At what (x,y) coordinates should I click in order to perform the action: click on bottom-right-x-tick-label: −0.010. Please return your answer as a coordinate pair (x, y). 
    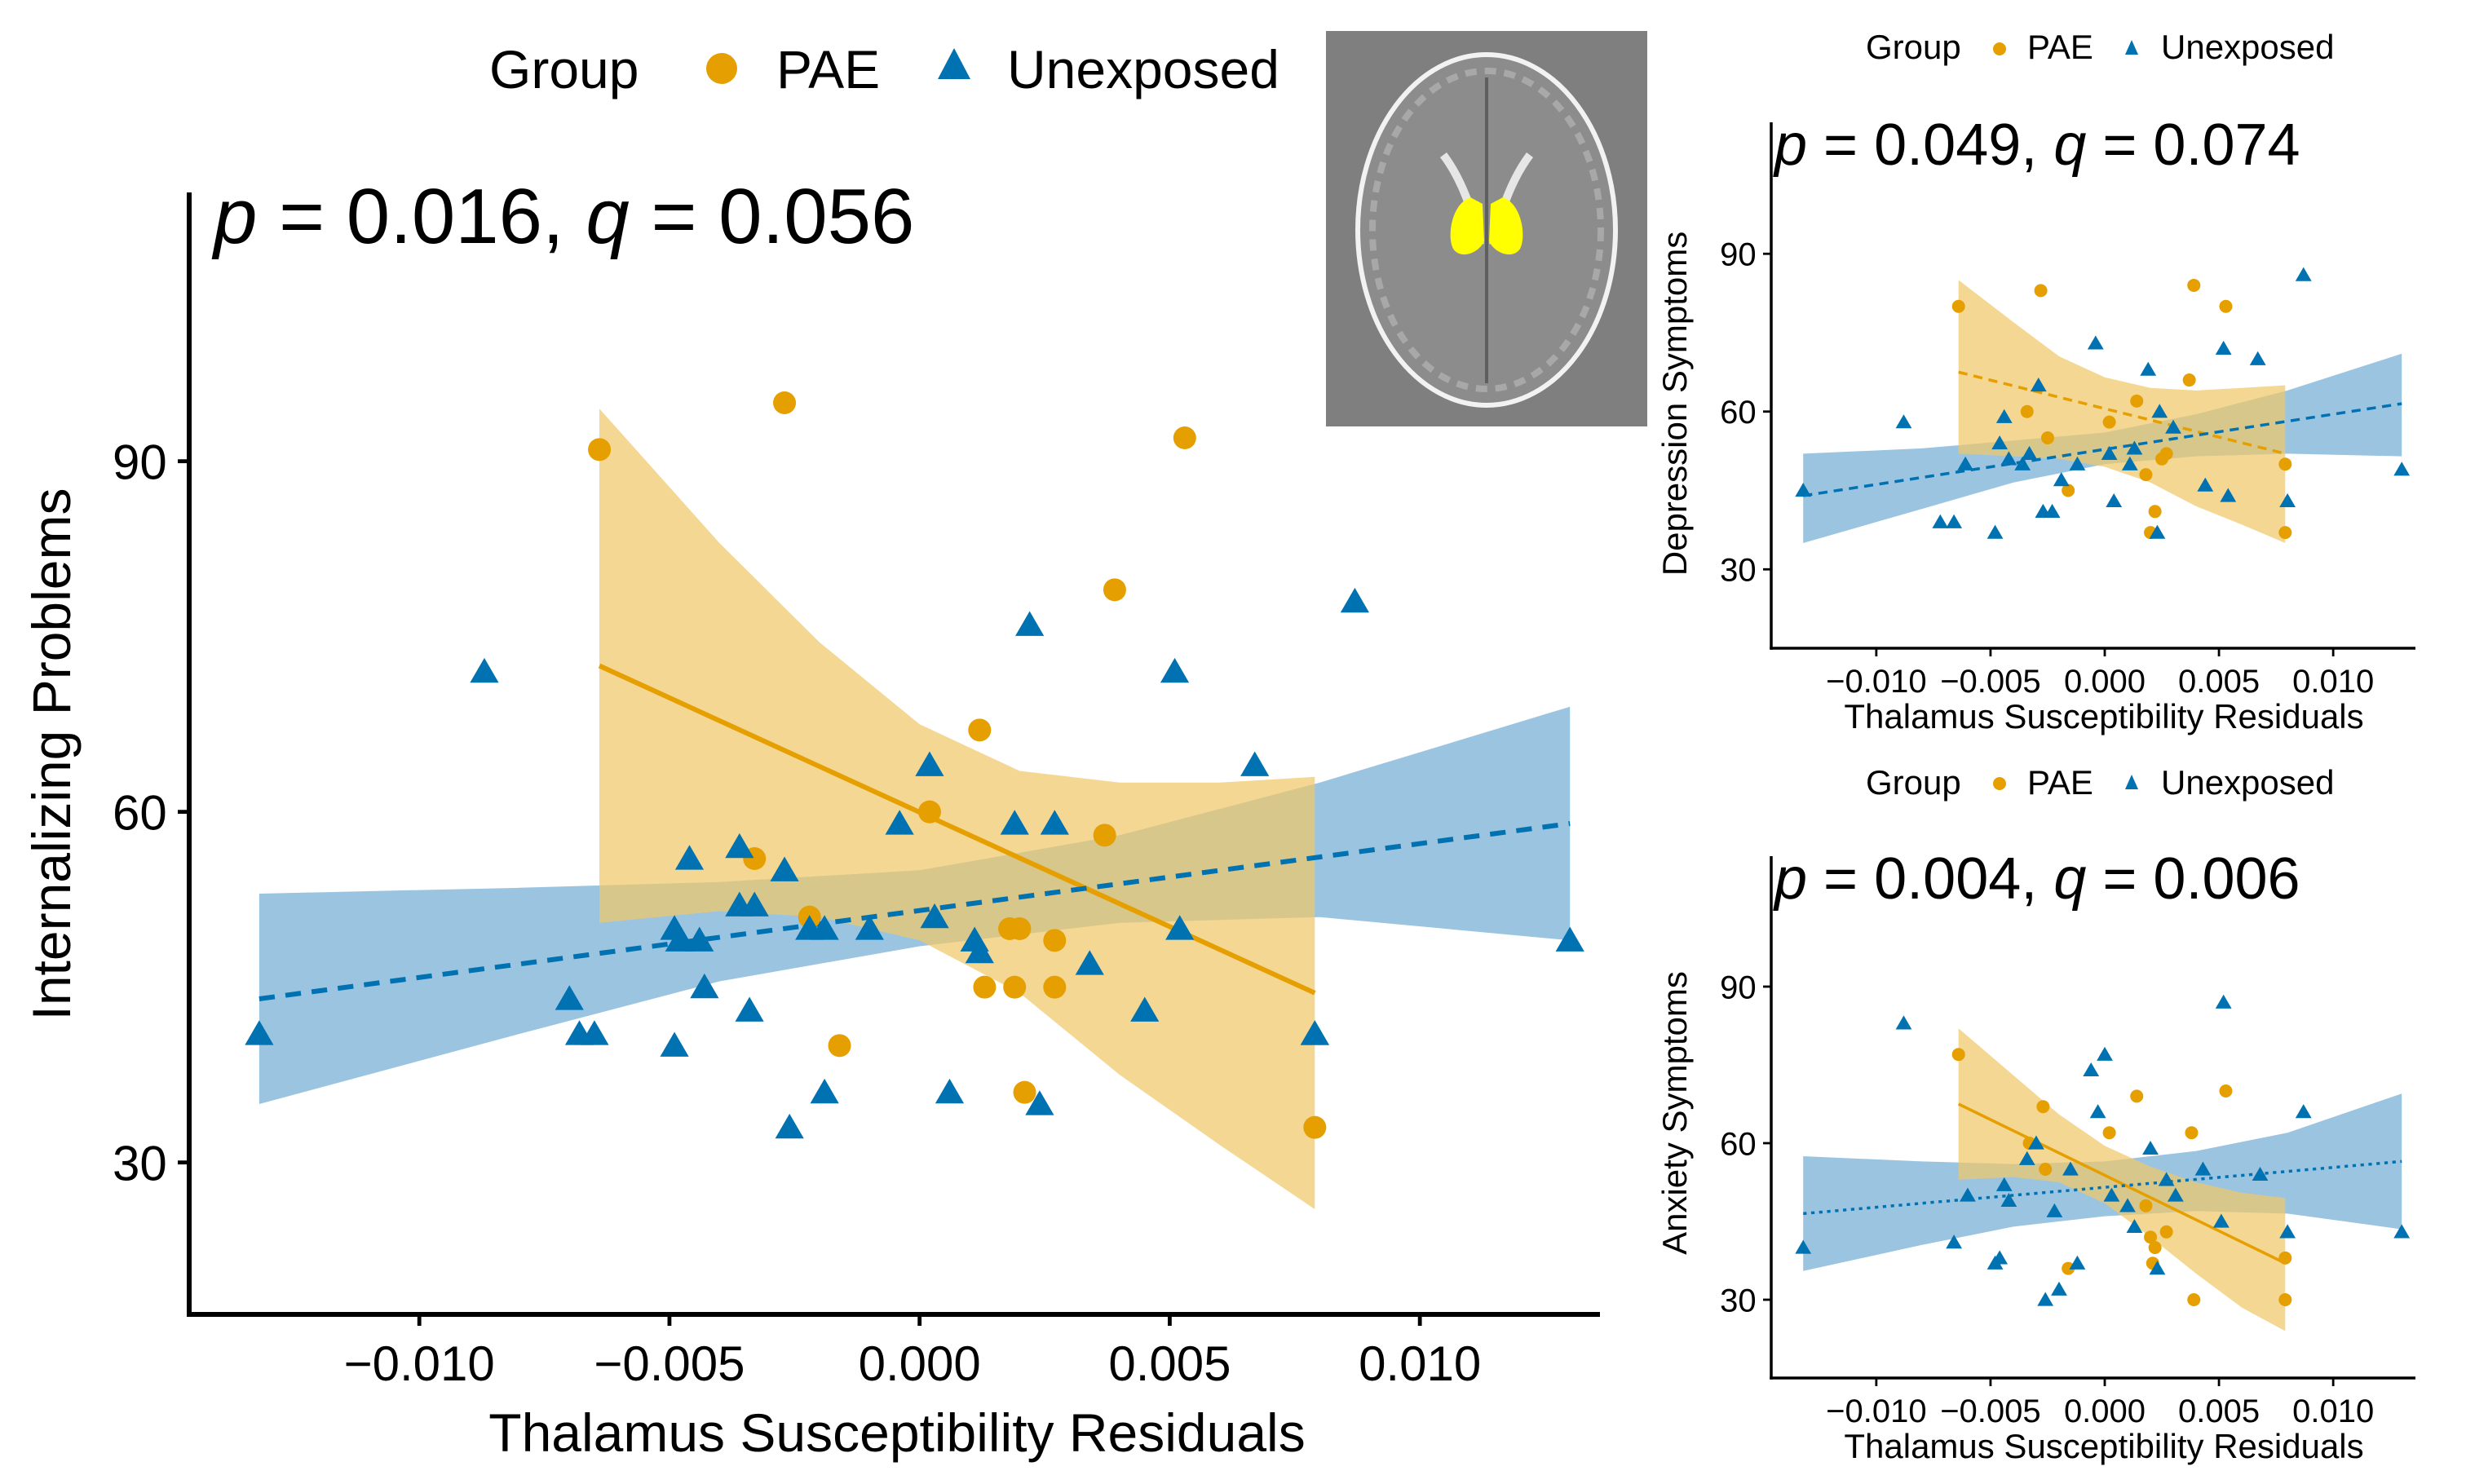
    Looking at the image, I should click on (1876, 1411).